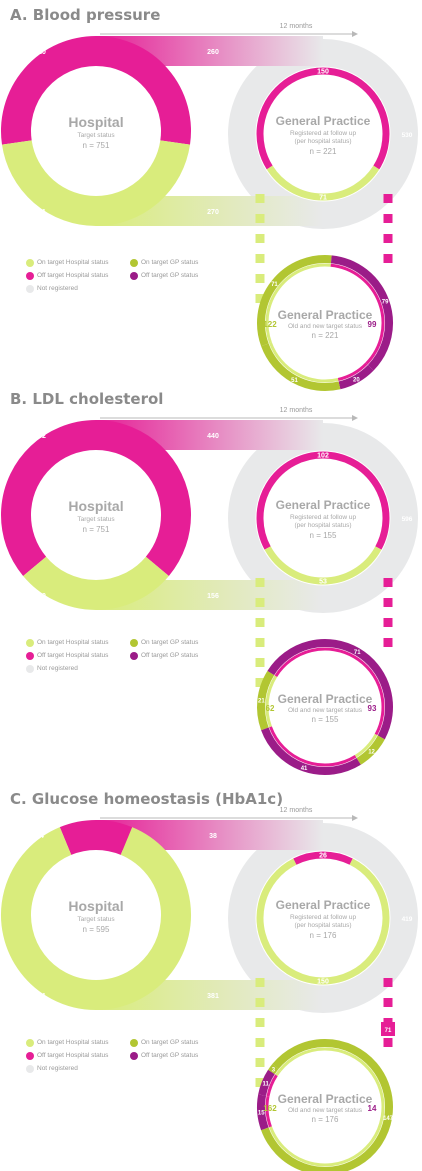  I want to click on legend-item-off-gp: Off target GP status, so click(182, 276).